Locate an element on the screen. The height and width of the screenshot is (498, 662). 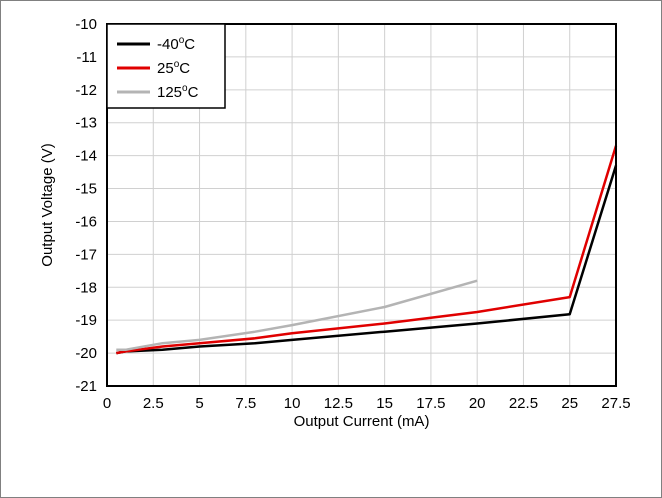
y-tick-label: -10 is located at coordinates (86, 24).